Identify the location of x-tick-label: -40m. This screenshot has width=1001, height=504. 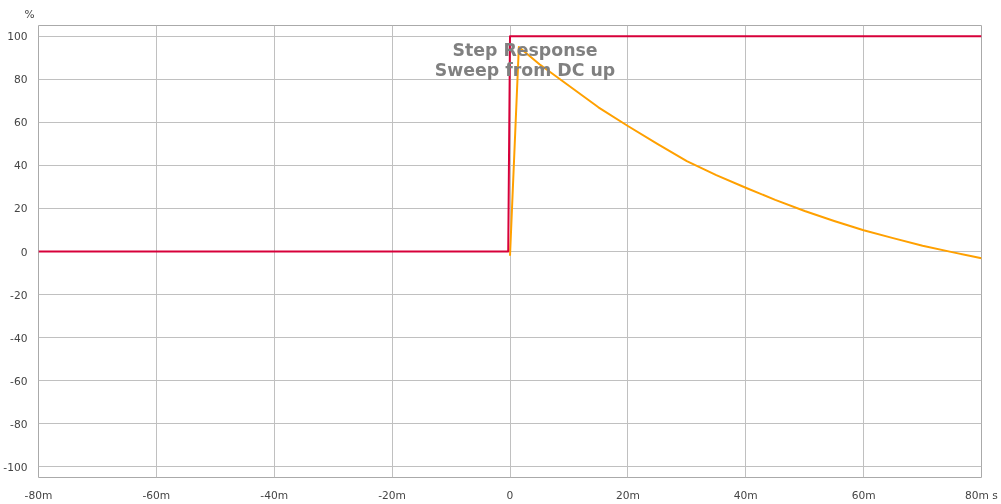
(274, 495).